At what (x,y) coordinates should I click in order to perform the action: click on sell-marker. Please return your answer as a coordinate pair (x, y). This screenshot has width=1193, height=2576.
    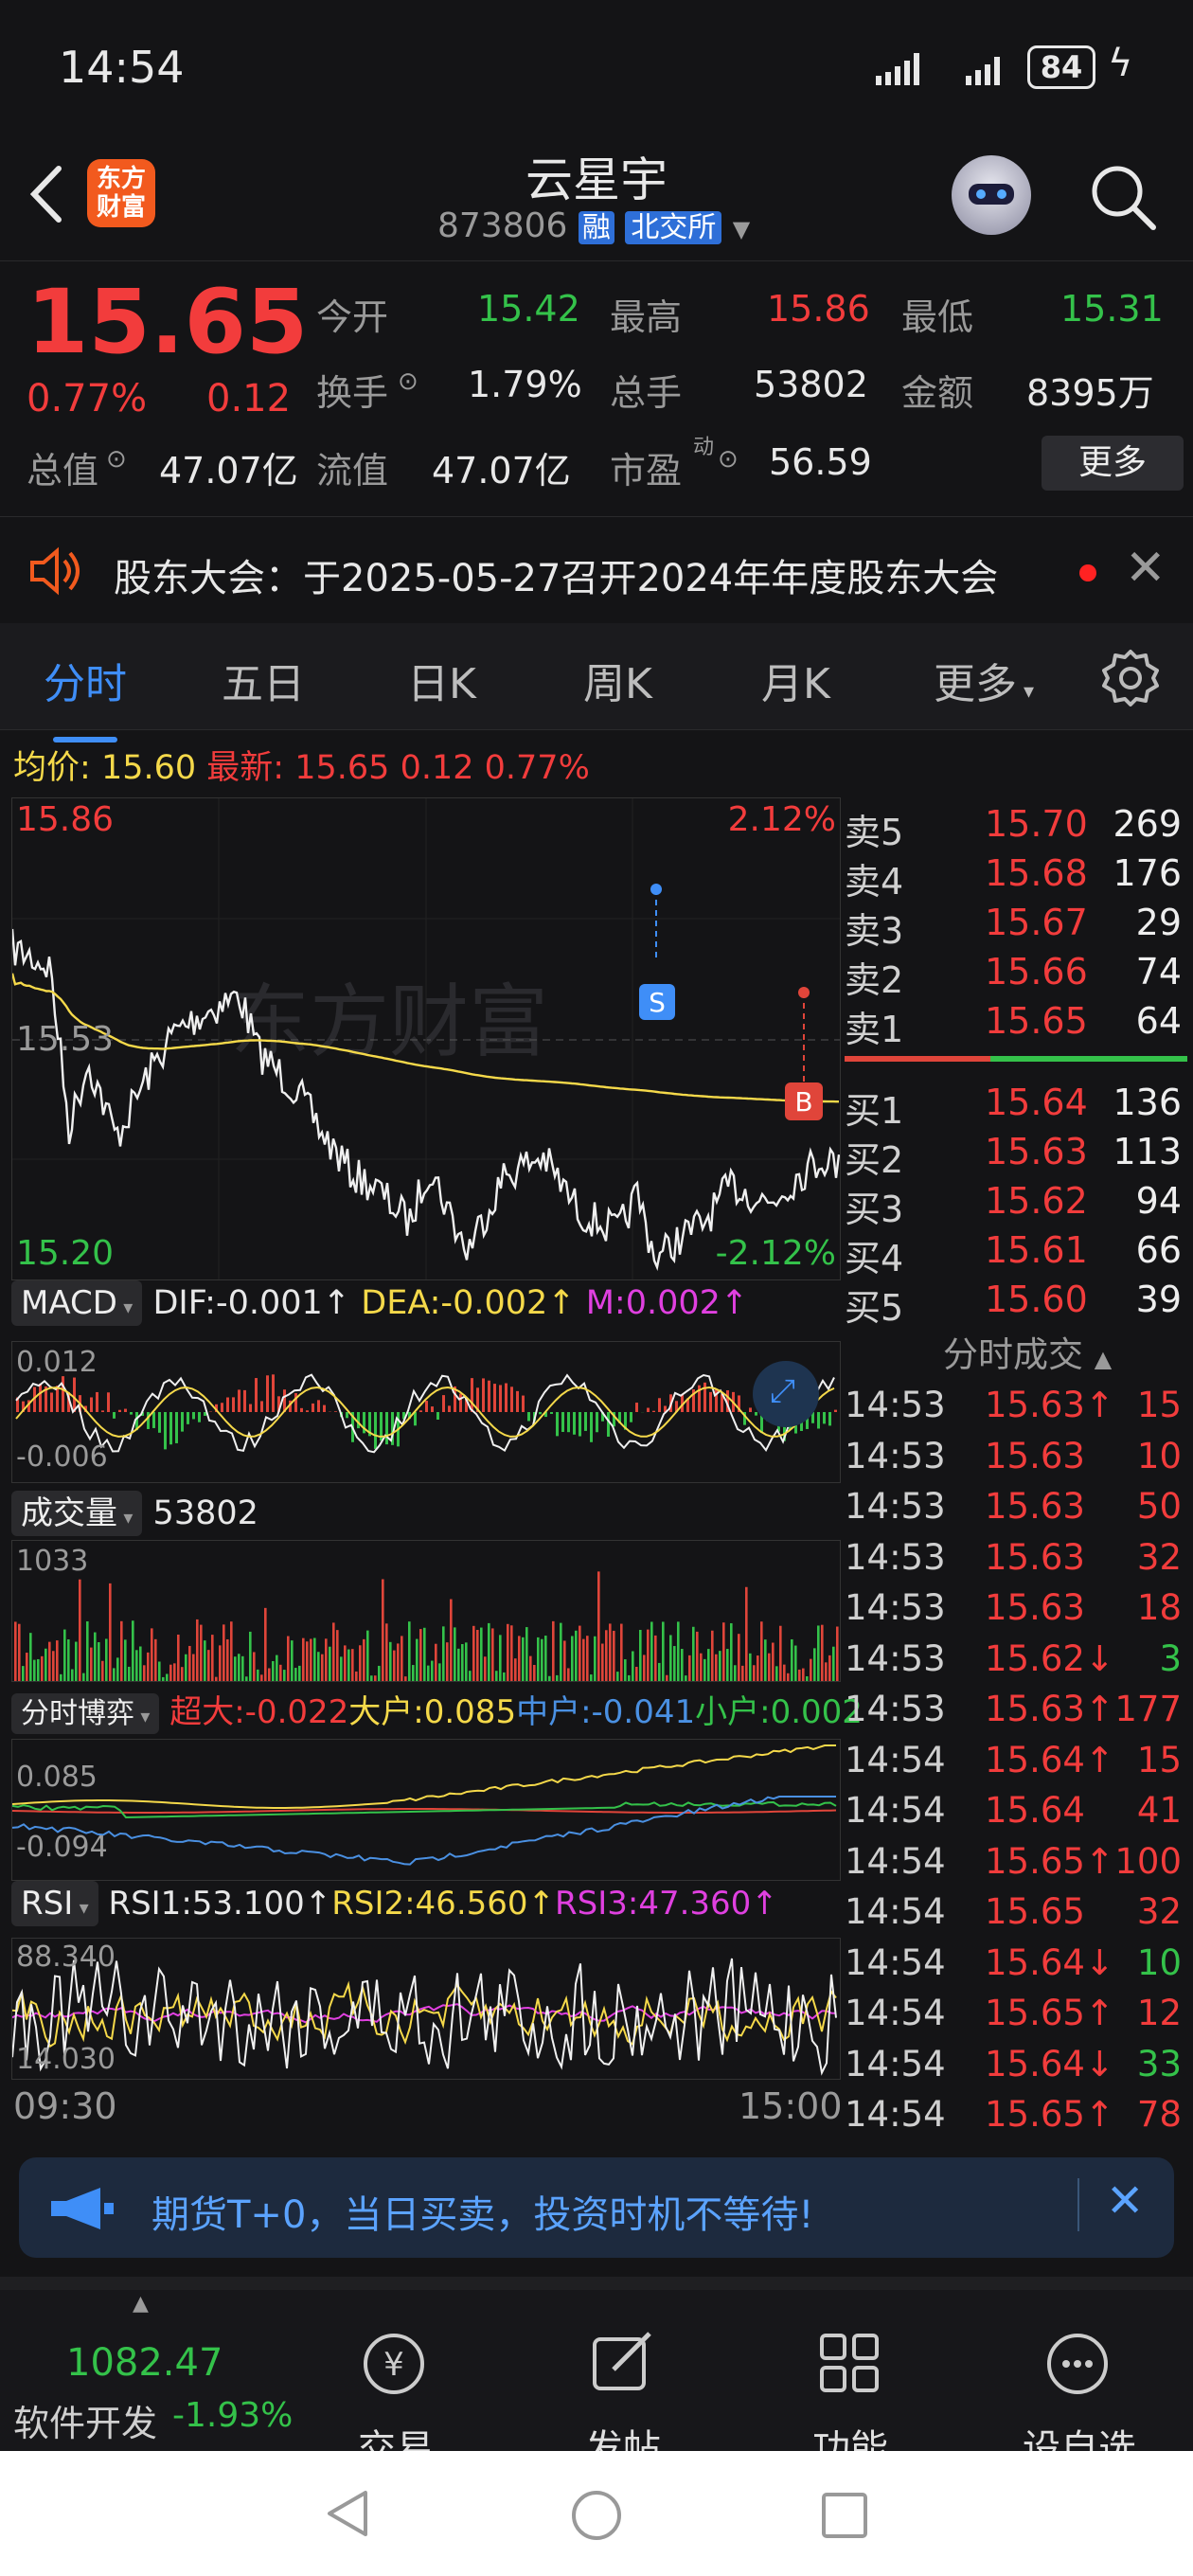
    Looking at the image, I should click on (657, 1002).